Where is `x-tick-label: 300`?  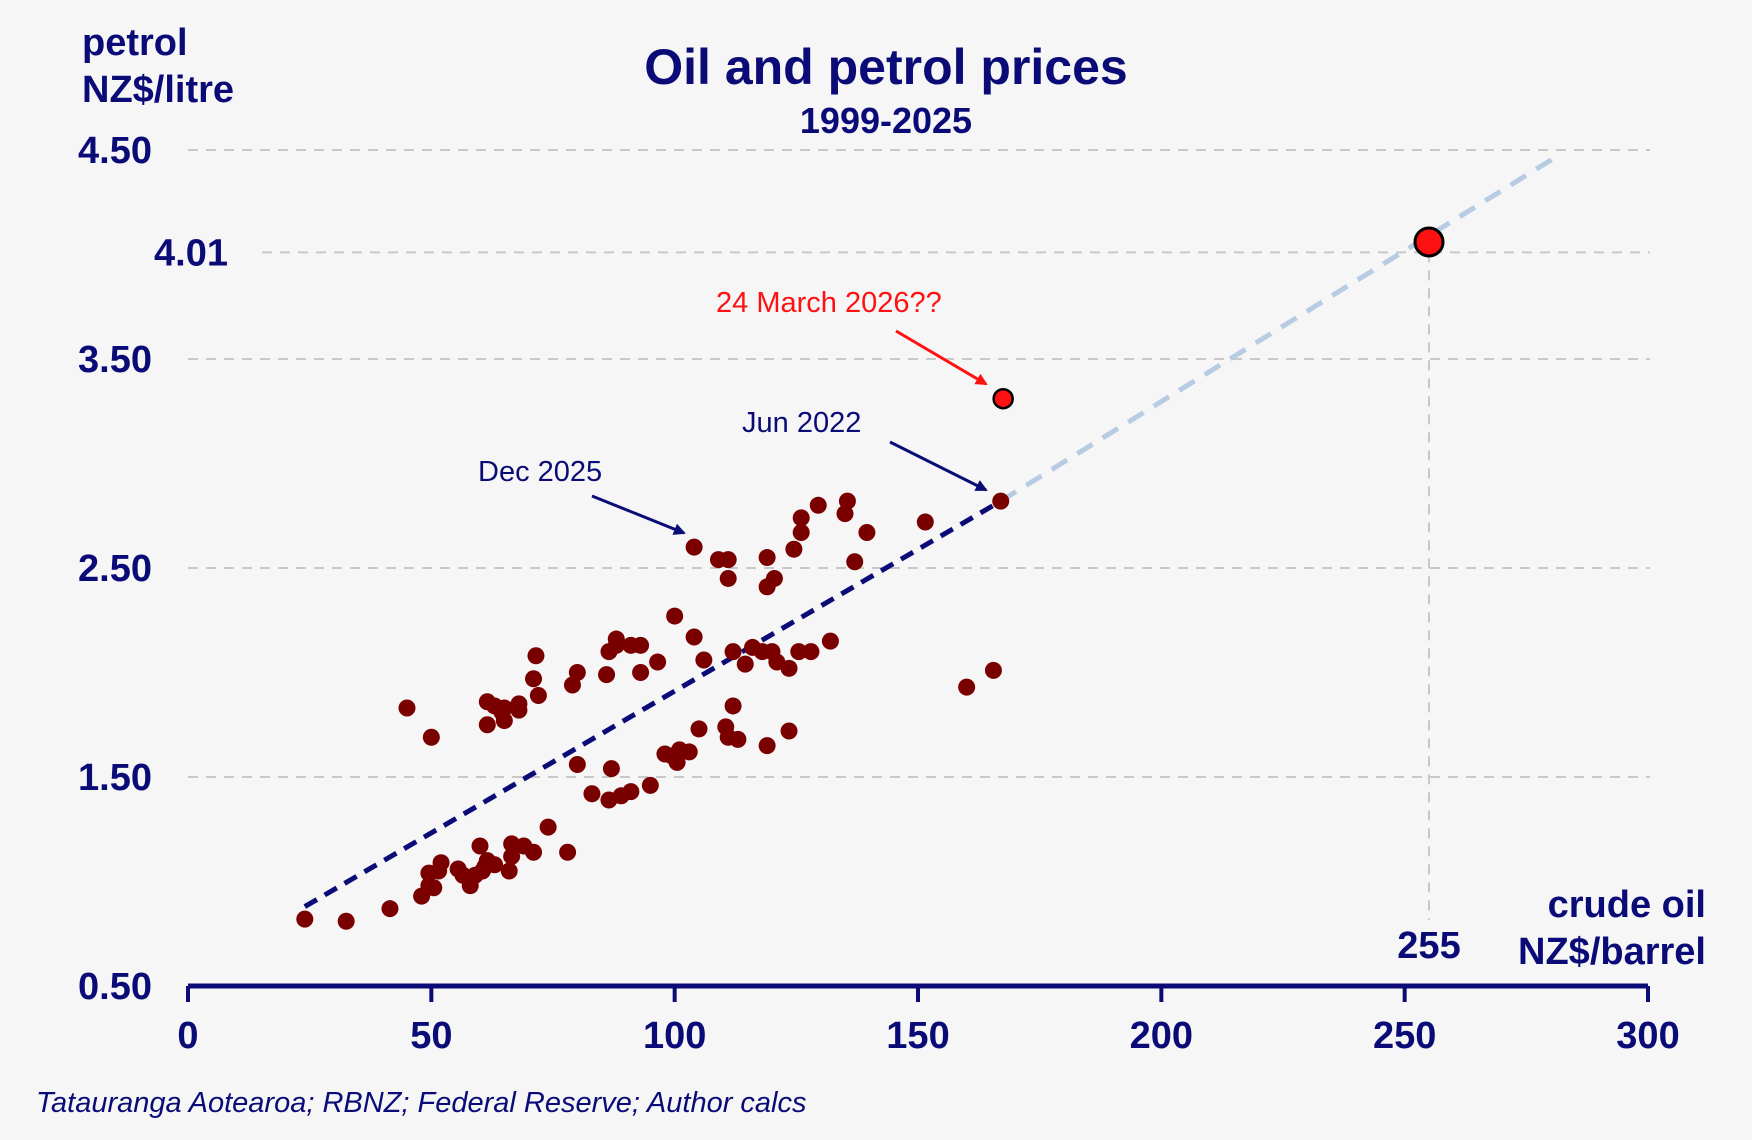 x-tick-label: 300 is located at coordinates (1647, 1036).